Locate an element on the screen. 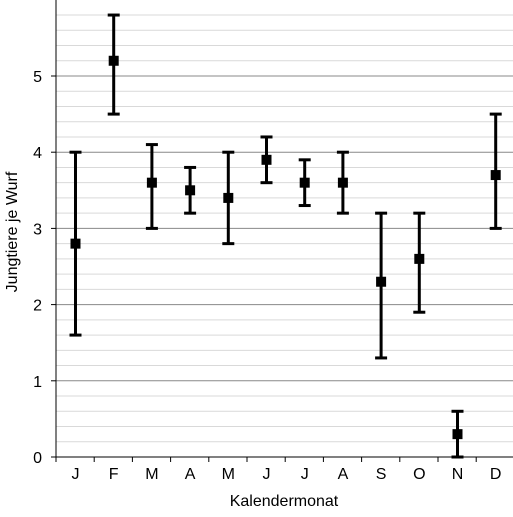  x-tick-label: F is located at coordinates (114, 474).